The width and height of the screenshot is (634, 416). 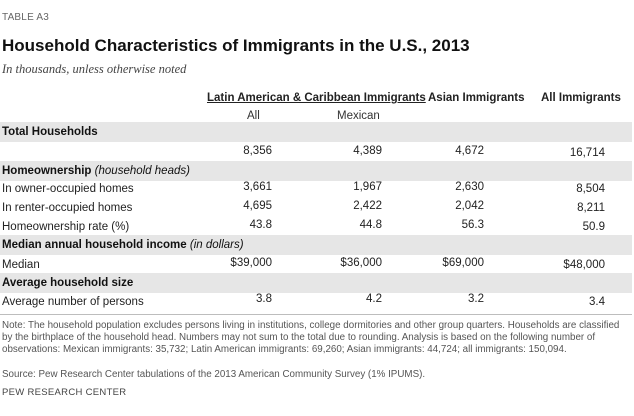 I want to click on value-cell: $69,000, so click(x=463, y=263).